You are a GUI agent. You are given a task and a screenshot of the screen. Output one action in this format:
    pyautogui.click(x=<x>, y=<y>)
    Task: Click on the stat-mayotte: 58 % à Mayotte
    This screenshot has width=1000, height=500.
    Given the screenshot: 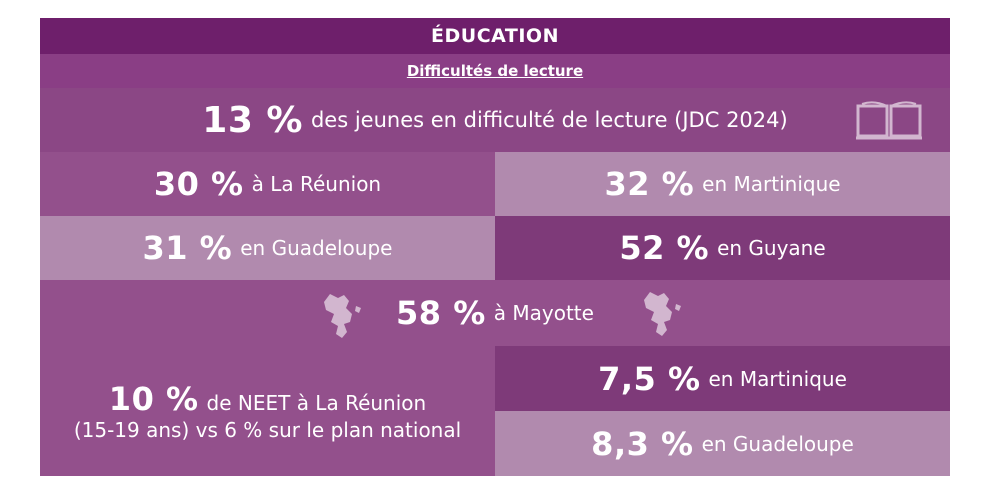 What is the action you would take?
    pyautogui.click(x=495, y=313)
    